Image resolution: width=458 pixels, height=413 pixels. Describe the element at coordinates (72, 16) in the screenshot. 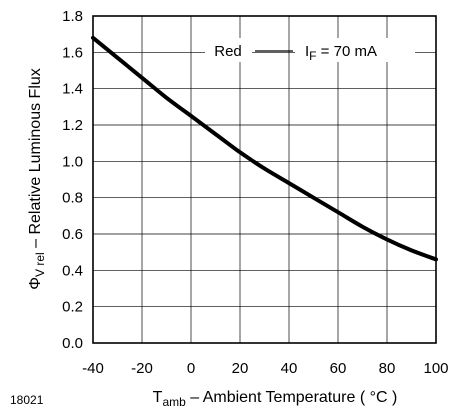

I see `y-tick-label: 1.8` at that location.